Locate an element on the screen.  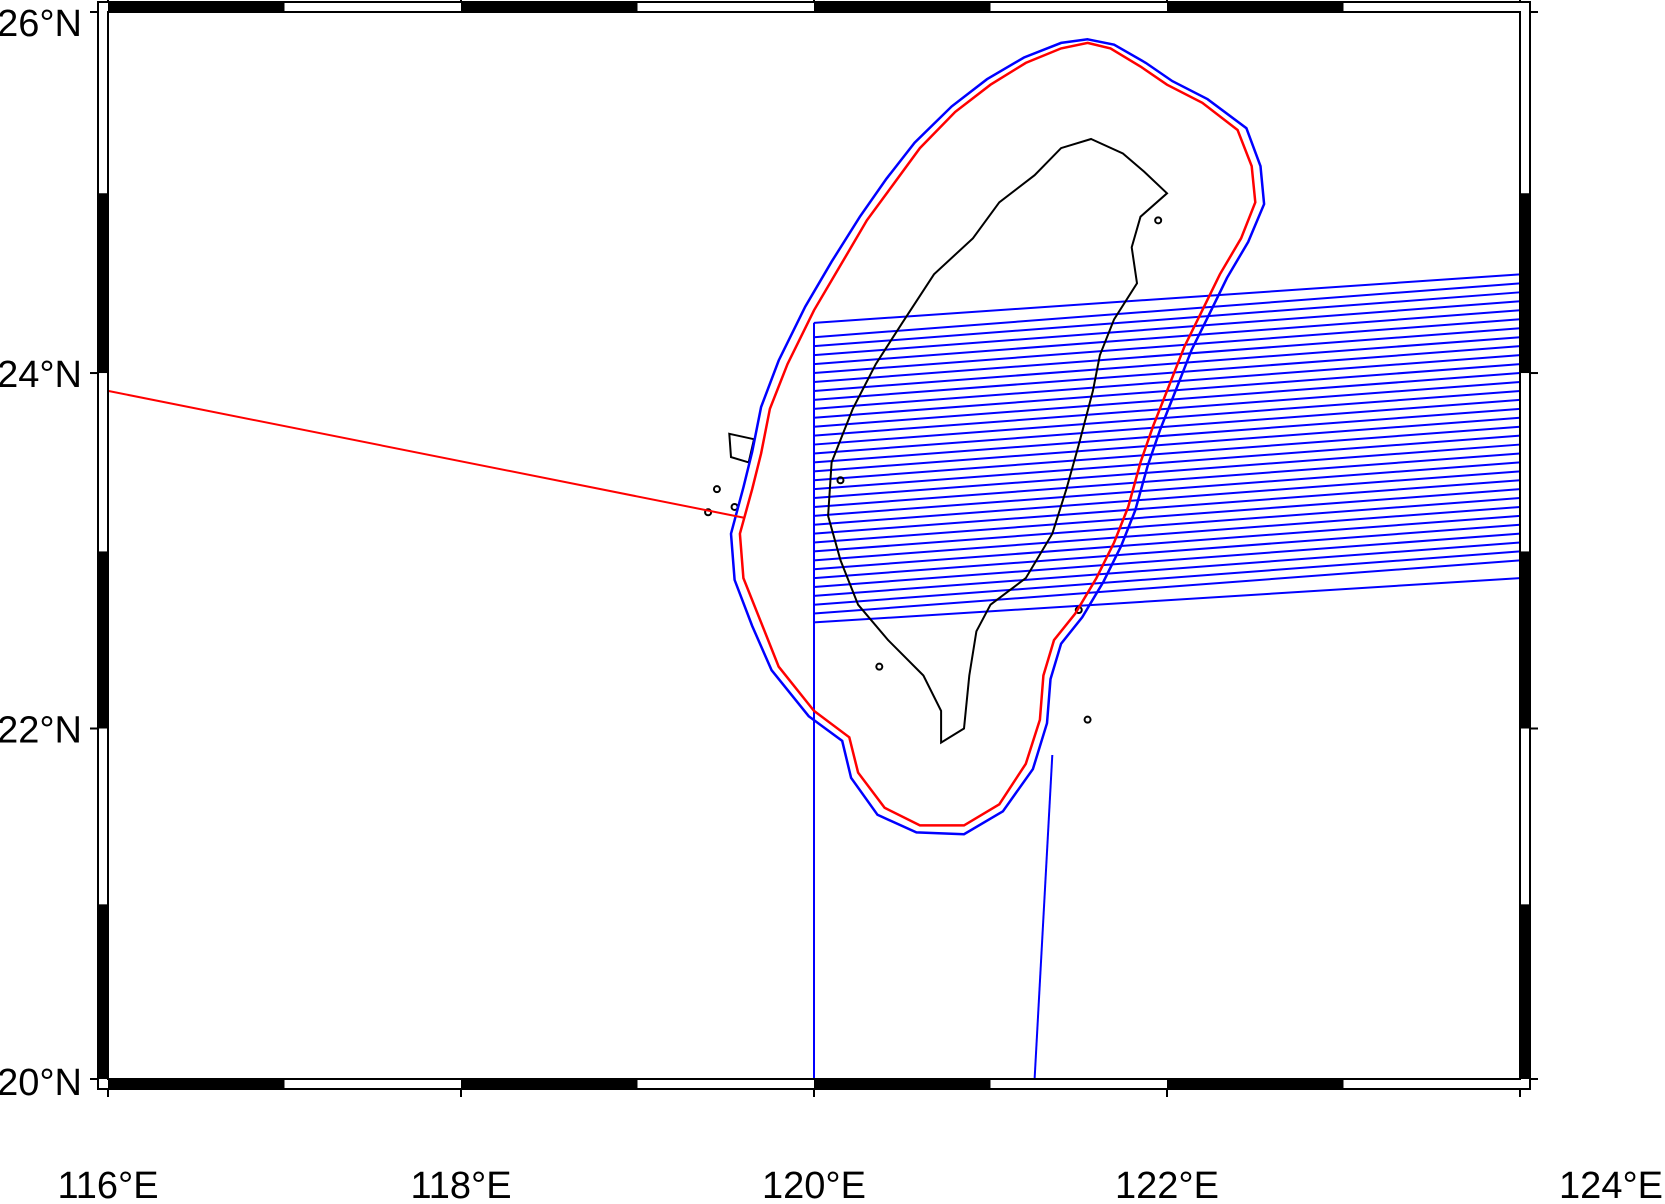
lon-tick-label: 120°E is located at coordinates (814, 1184).